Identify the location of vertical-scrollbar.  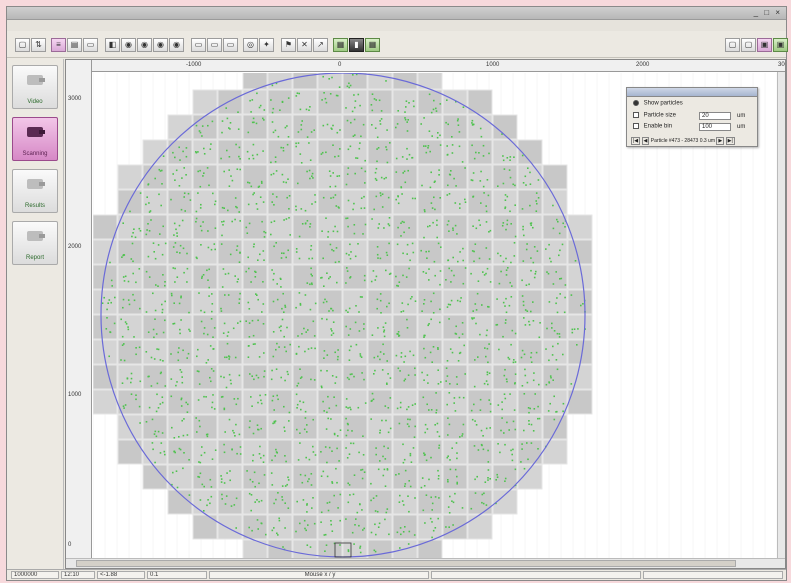
(781, 315).